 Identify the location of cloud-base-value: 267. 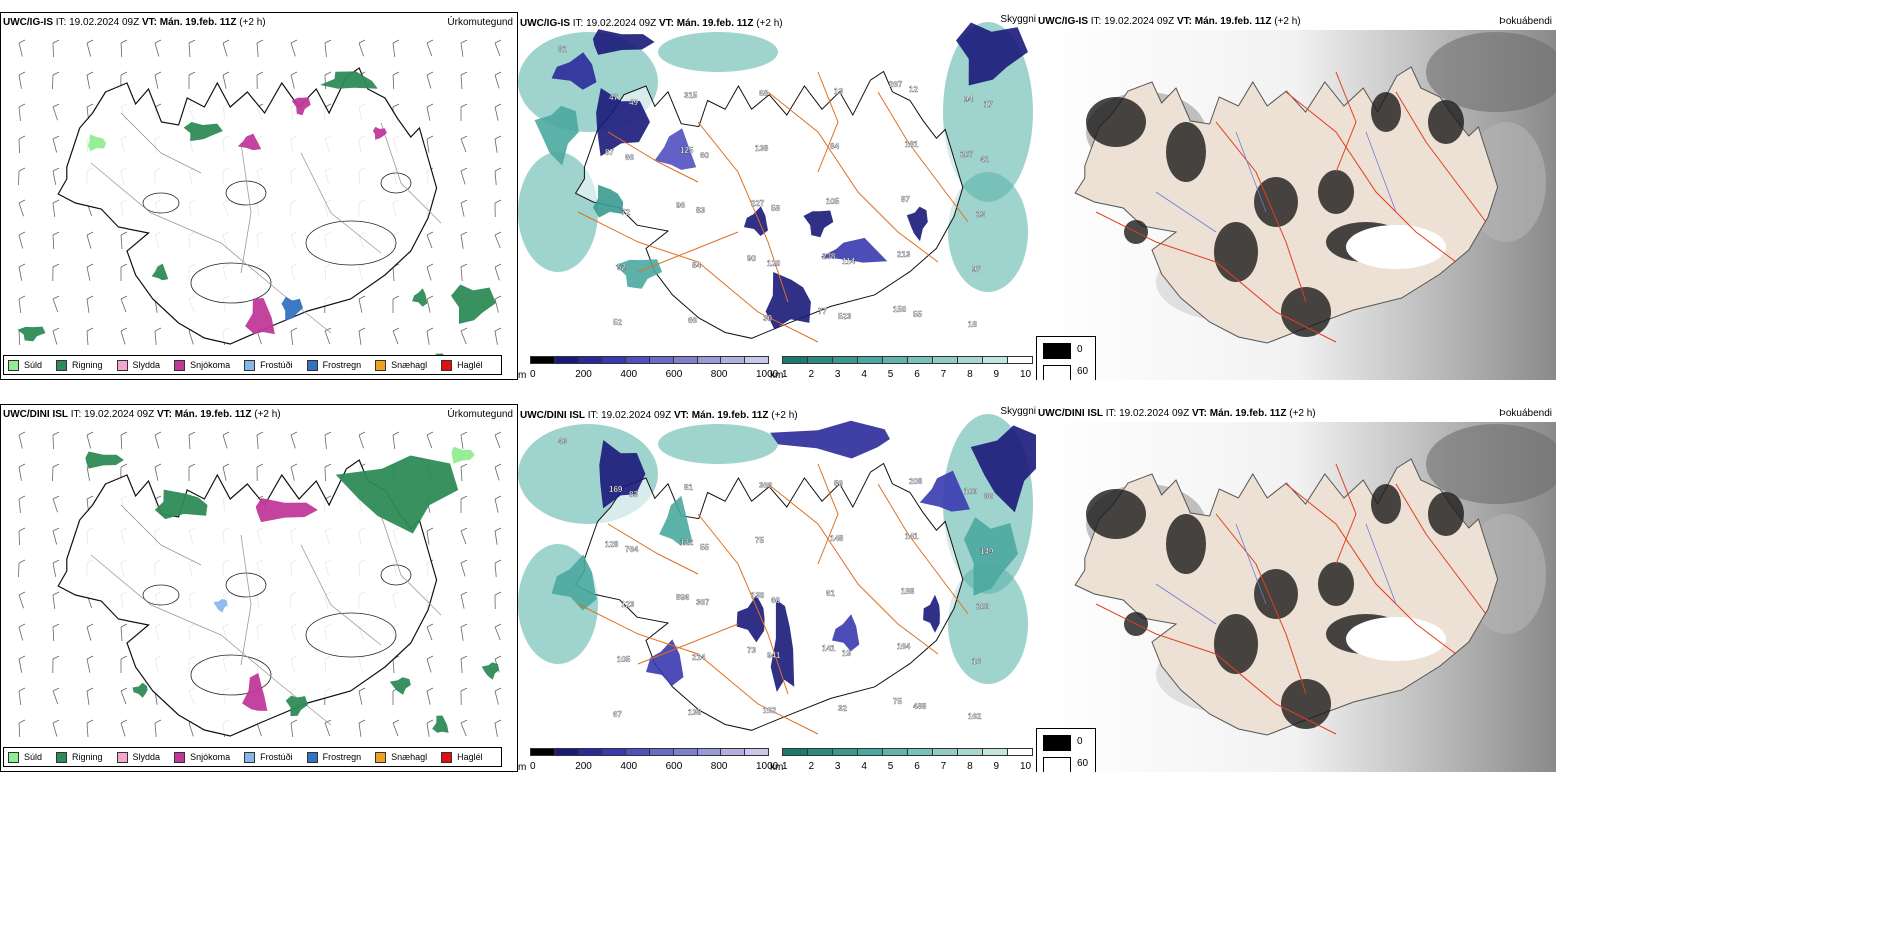
(896, 84).